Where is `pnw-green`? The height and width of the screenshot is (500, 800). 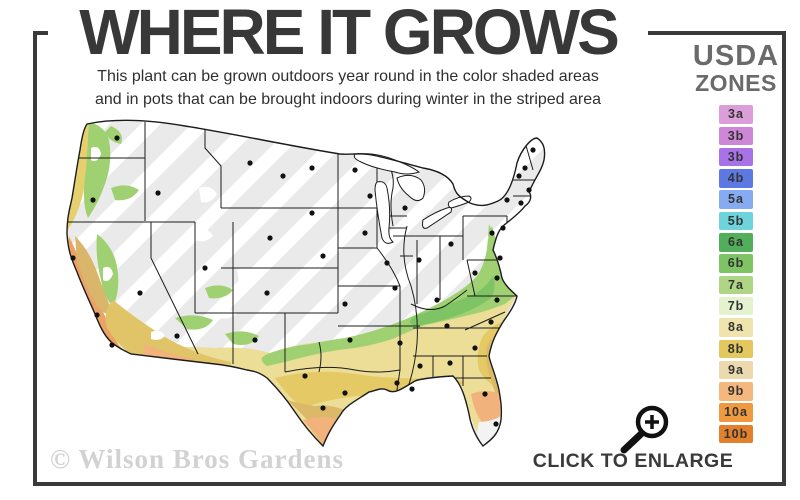
pnw-green is located at coordinates (97, 170).